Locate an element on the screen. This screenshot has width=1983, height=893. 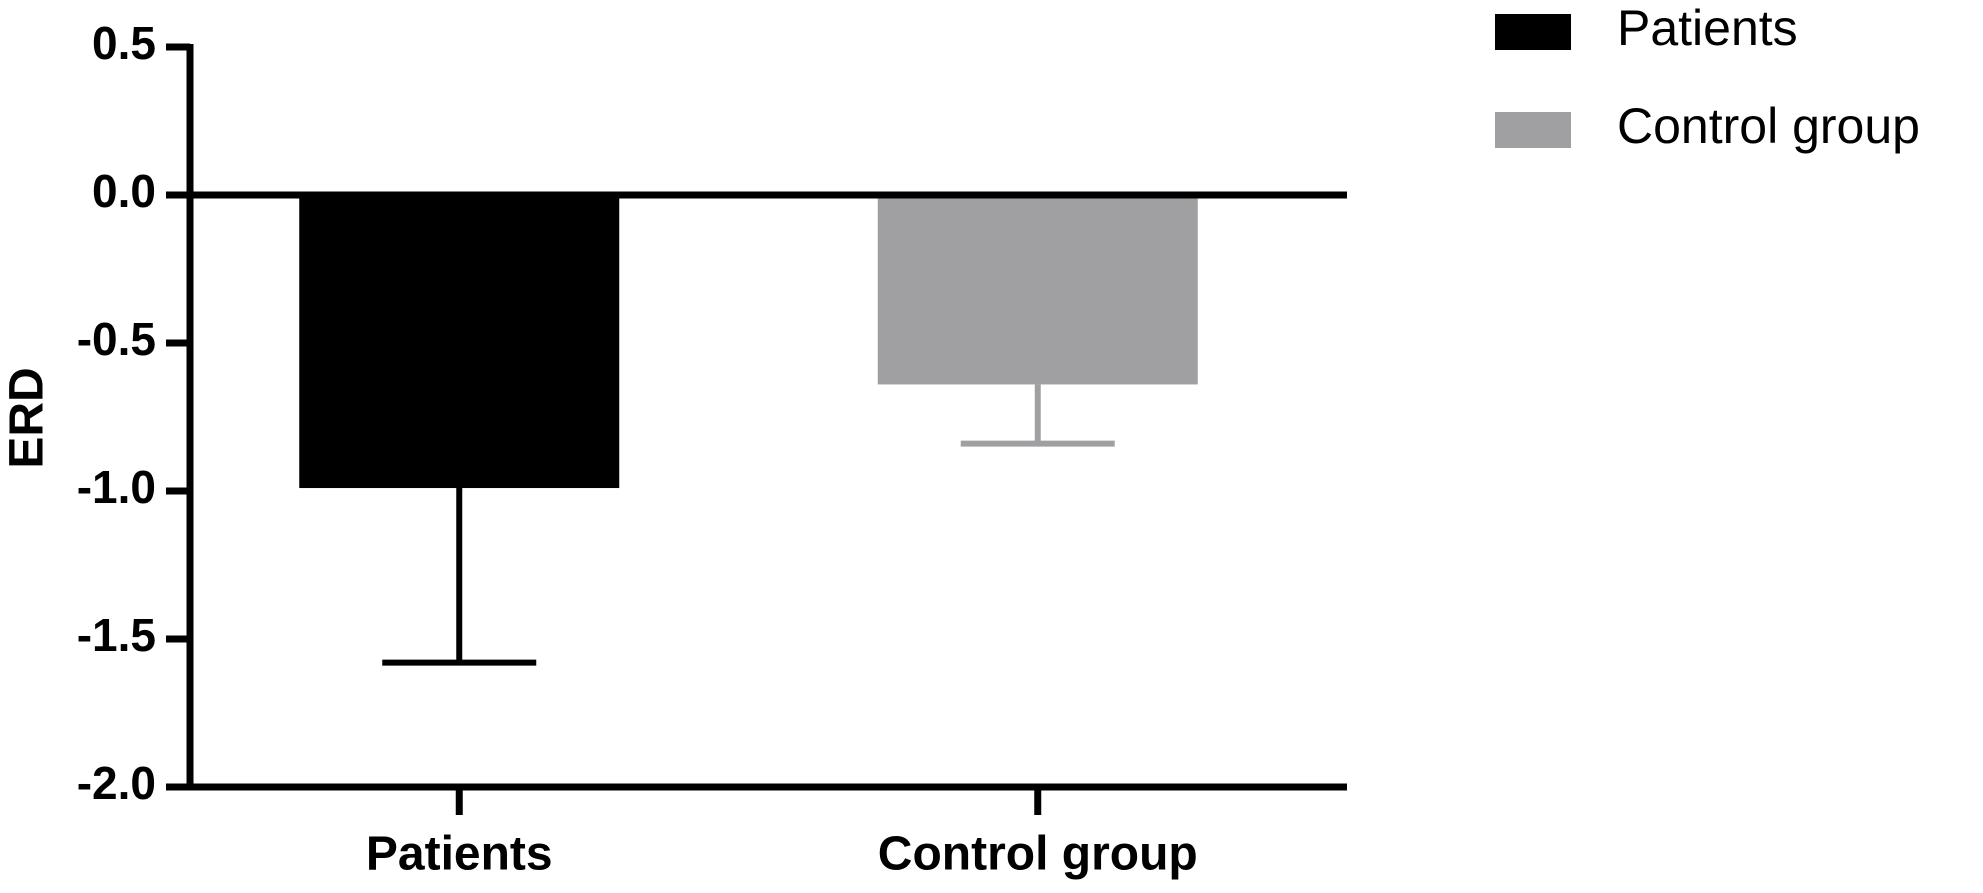
y-tick-label: 0.5 is located at coordinates (124, 43).